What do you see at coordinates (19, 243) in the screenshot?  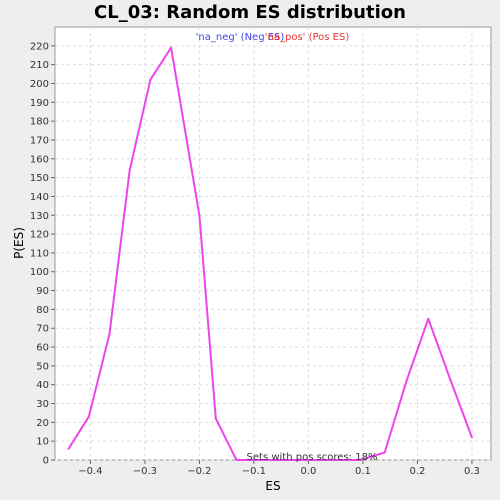 I see `y-axis-label: P(ES)` at bounding box center [19, 243].